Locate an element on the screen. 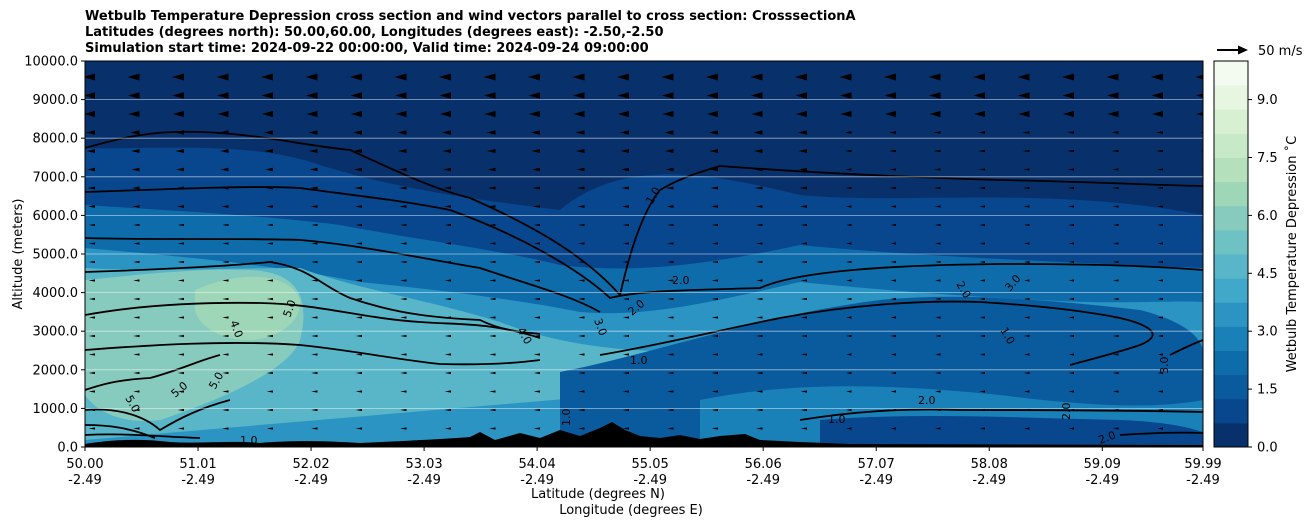 The width and height of the screenshot is (1312, 526). colorbar-tick-label: 9.0 is located at coordinates (1267, 100).